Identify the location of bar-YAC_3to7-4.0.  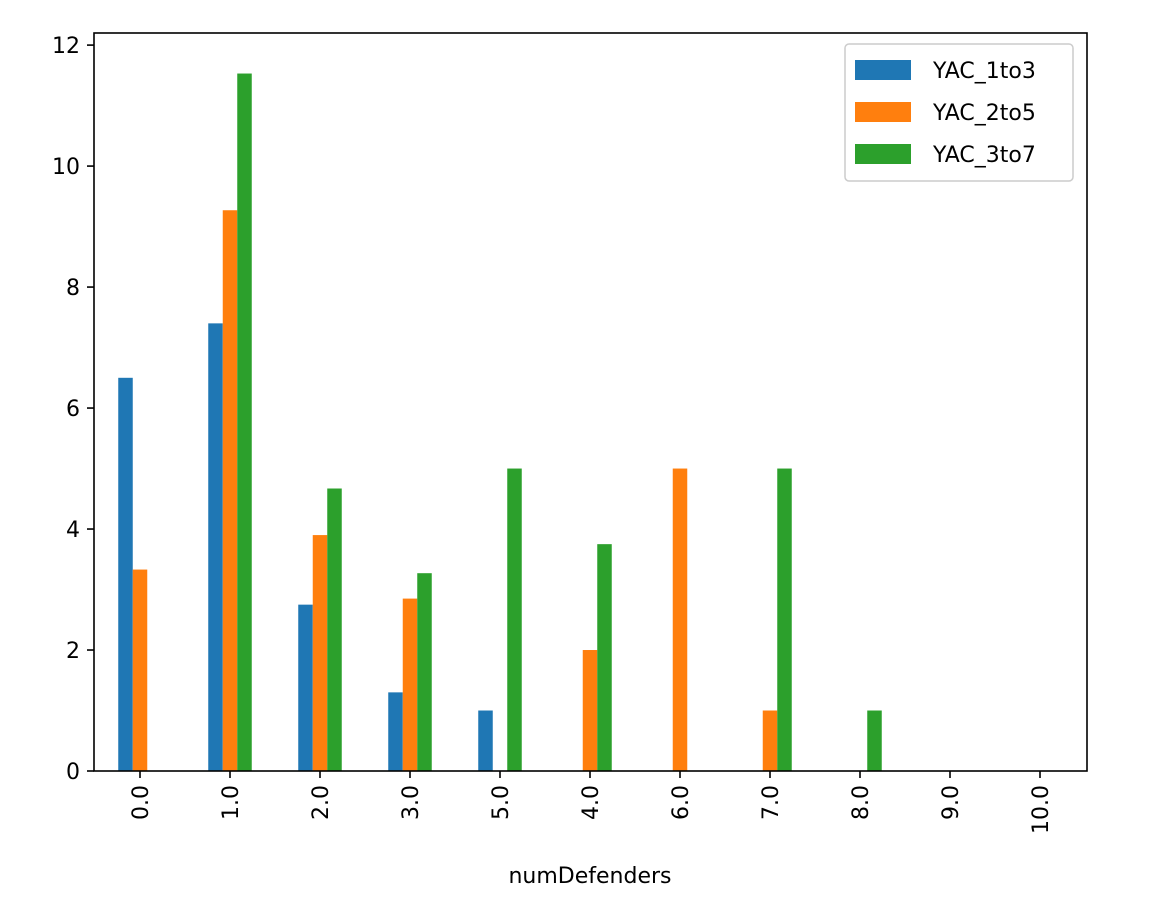
(604, 657).